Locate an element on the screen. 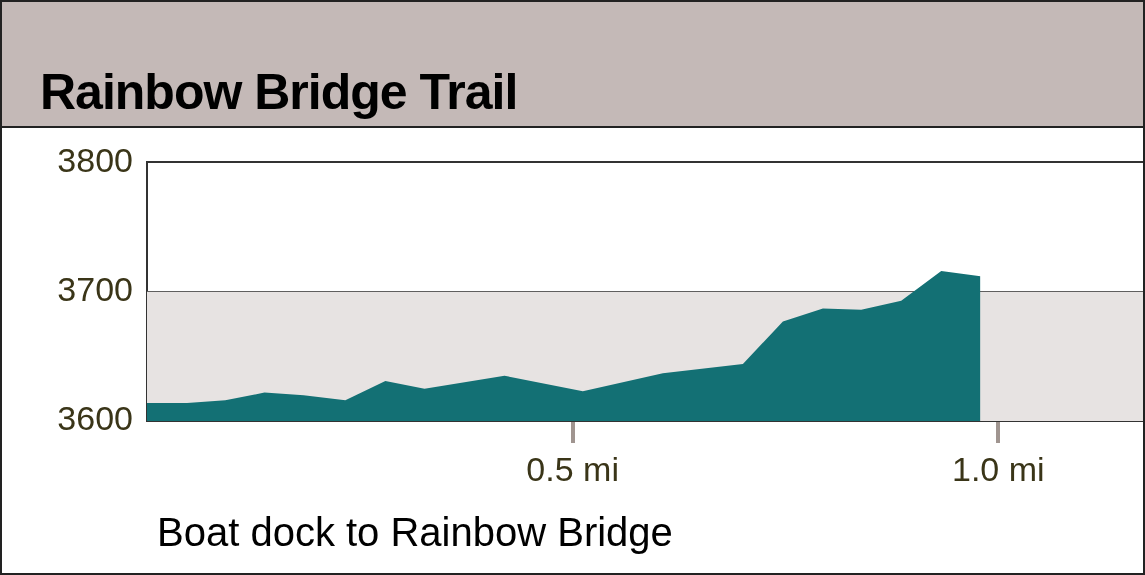 Image resolution: width=1145 pixels, height=575 pixels. y-tick-label: 3800 is located at coordinates (95, 159).